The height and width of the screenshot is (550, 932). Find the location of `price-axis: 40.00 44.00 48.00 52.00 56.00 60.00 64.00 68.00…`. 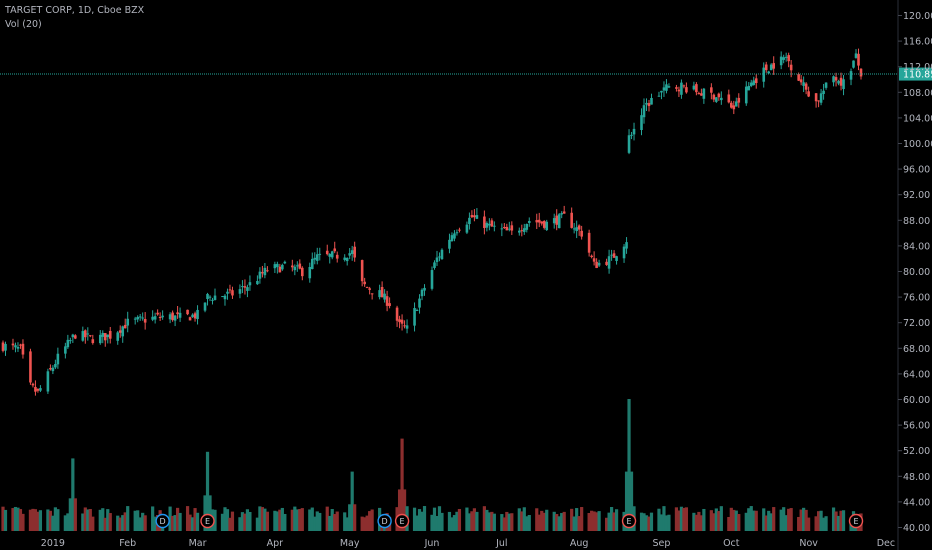

price-axis: 40.00 44.00 48.00 52.00 56.00 60.00 64.00 68.00… is located at coordinates (914, 275).